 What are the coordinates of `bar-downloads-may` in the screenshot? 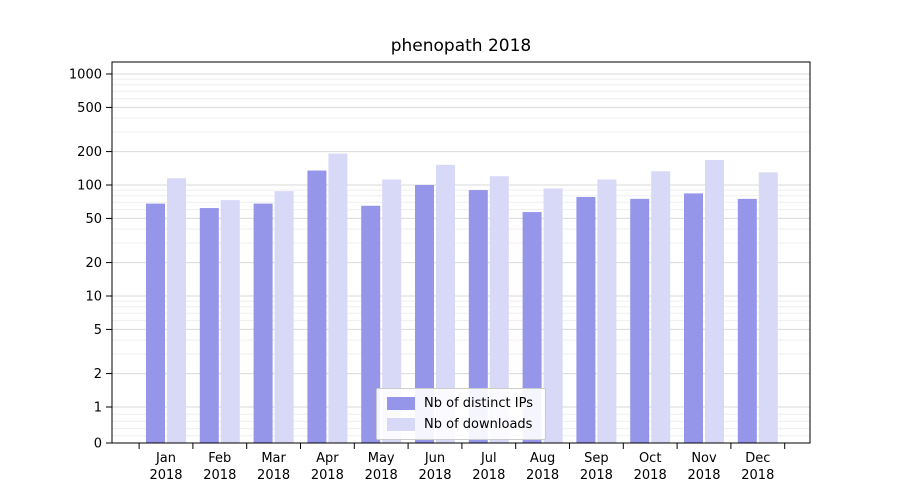 It's located at (392, 311).